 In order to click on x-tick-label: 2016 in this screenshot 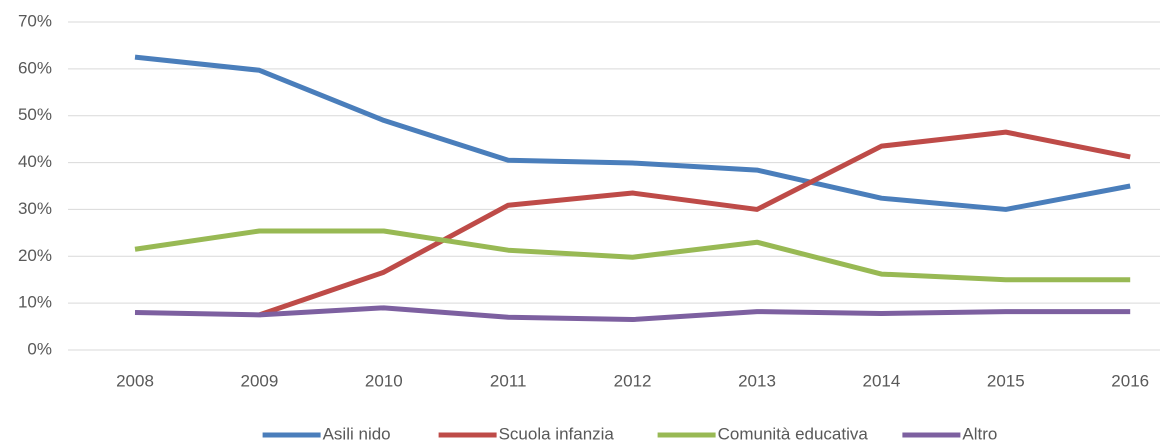, I will do `click(1130, 380)`.